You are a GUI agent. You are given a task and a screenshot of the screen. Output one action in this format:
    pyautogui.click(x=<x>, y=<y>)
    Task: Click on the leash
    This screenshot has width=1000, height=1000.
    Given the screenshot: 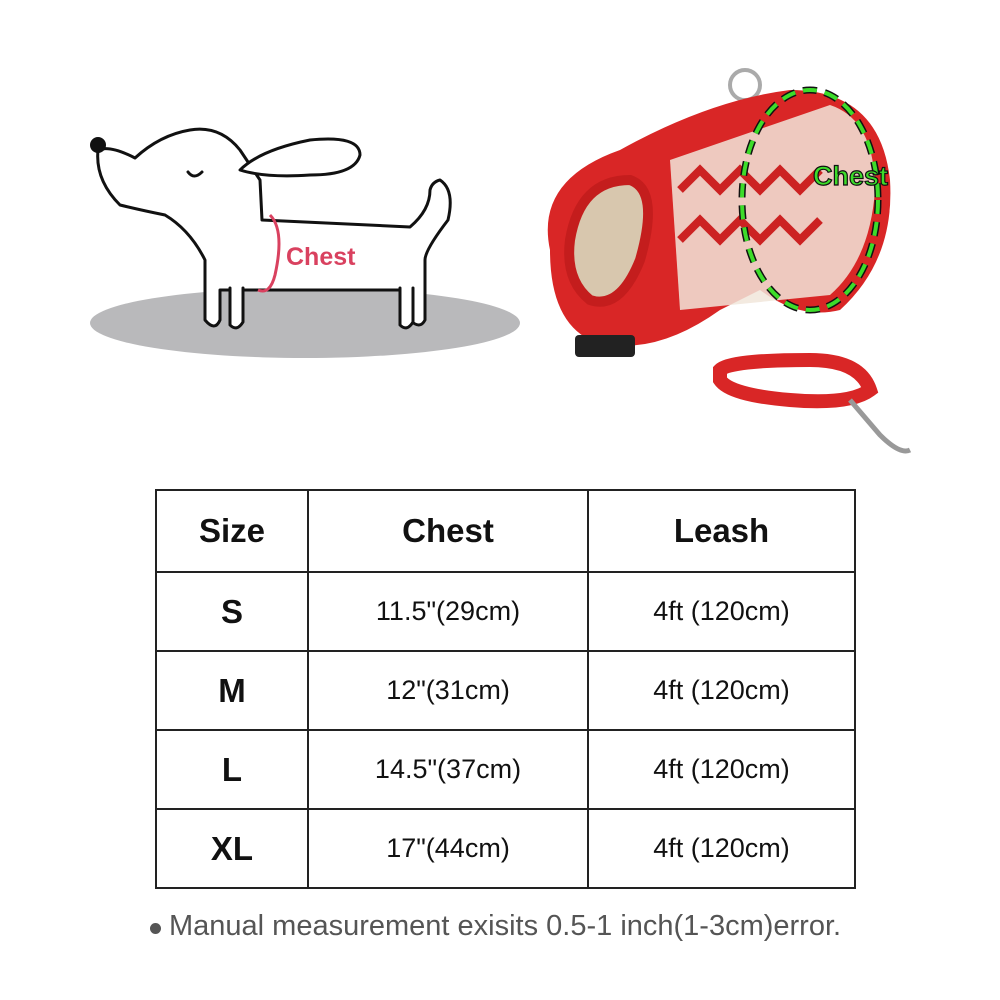 What is the action you would take?
    pyautogui.click(x=796, y=380)
    